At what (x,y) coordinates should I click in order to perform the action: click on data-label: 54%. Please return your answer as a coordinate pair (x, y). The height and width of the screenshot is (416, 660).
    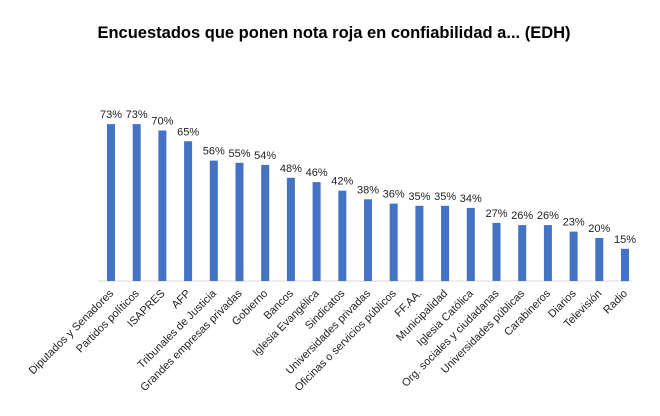
    Looking at the image, I should click on (265, 156).